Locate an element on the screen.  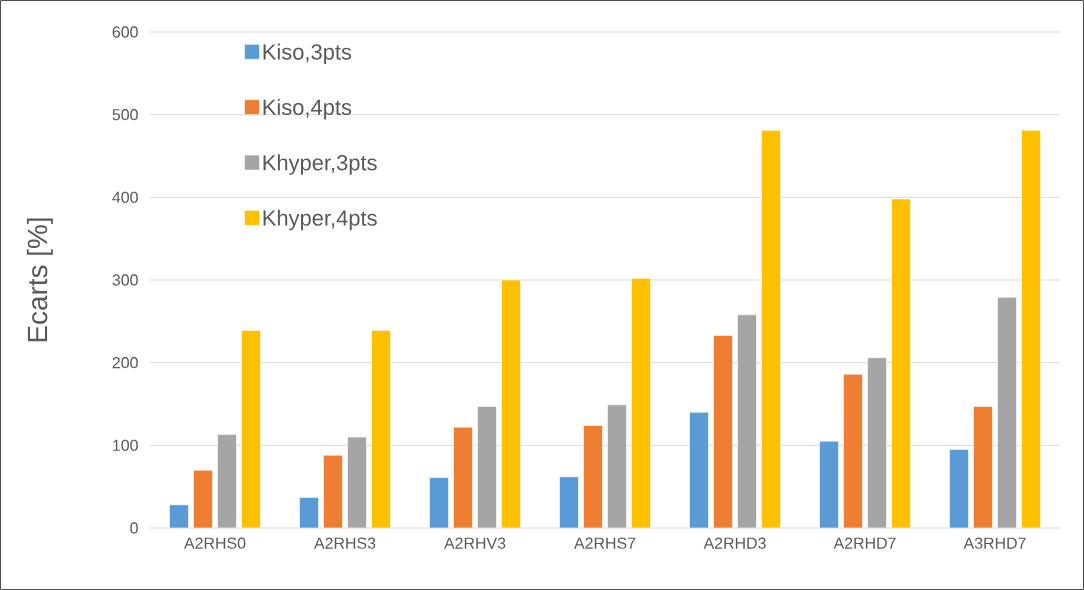
x-tick-label: A3RHD7 is located at coordinates (994, 543).